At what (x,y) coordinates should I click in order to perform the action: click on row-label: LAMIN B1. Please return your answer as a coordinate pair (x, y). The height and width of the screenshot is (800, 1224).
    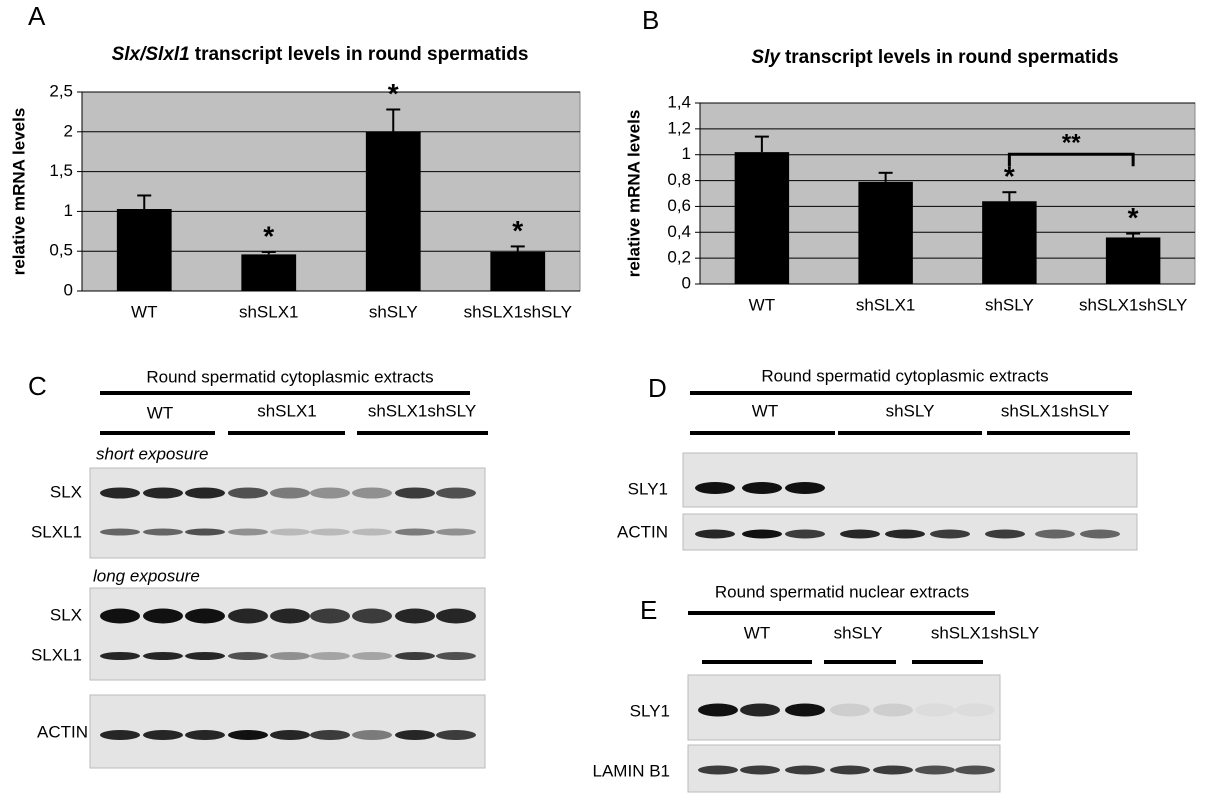
    Looking at the image, I should click on (631, 770).